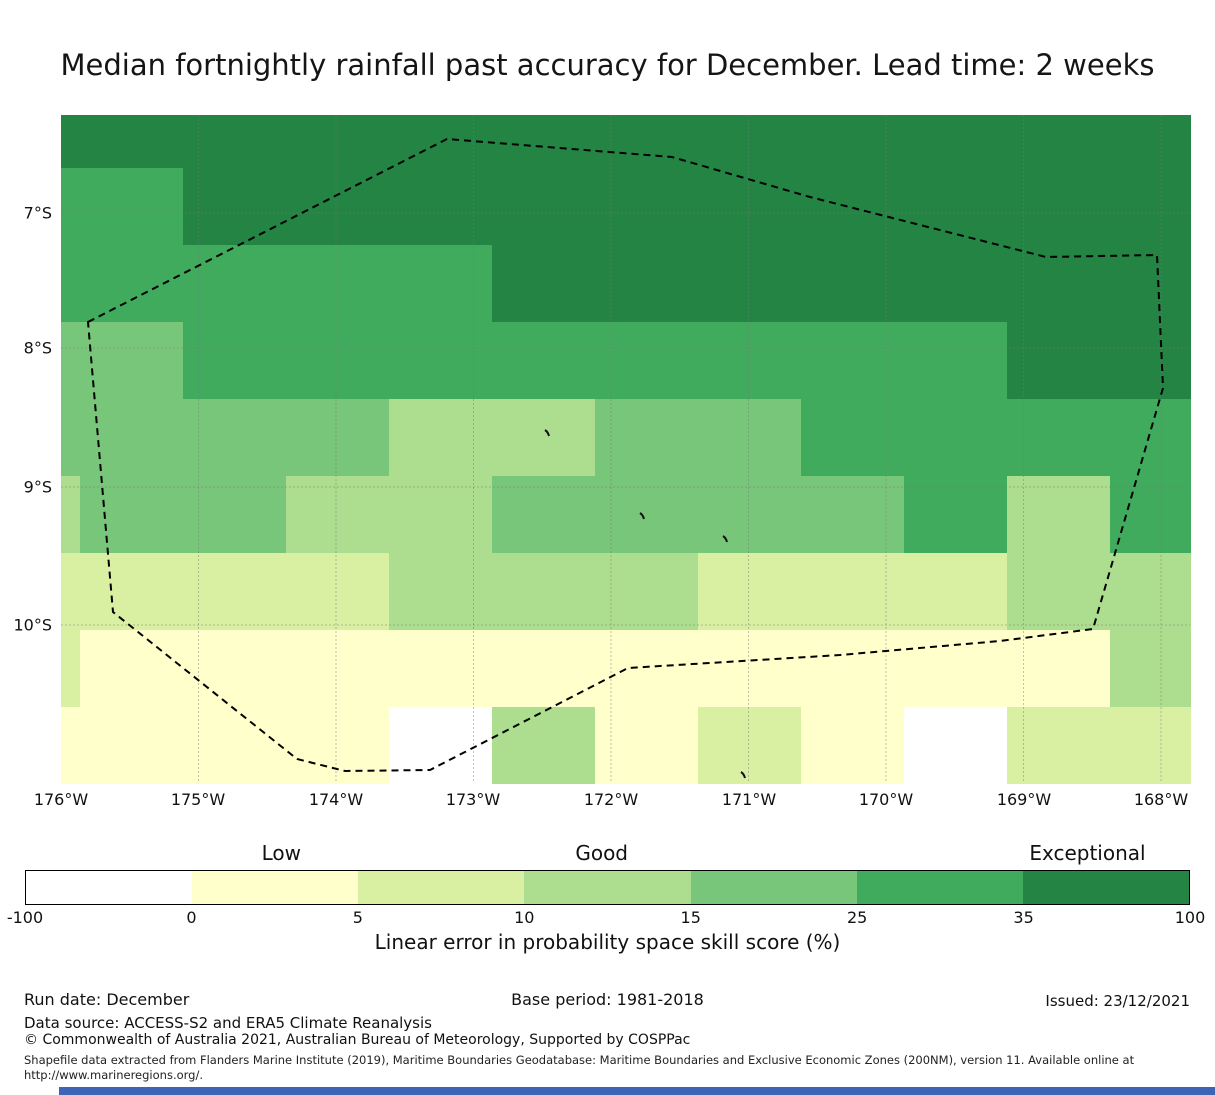  Describe the element at coordinates (1190, 917) in the screenshot. I see `legend-threshold-label: 100` at that location.